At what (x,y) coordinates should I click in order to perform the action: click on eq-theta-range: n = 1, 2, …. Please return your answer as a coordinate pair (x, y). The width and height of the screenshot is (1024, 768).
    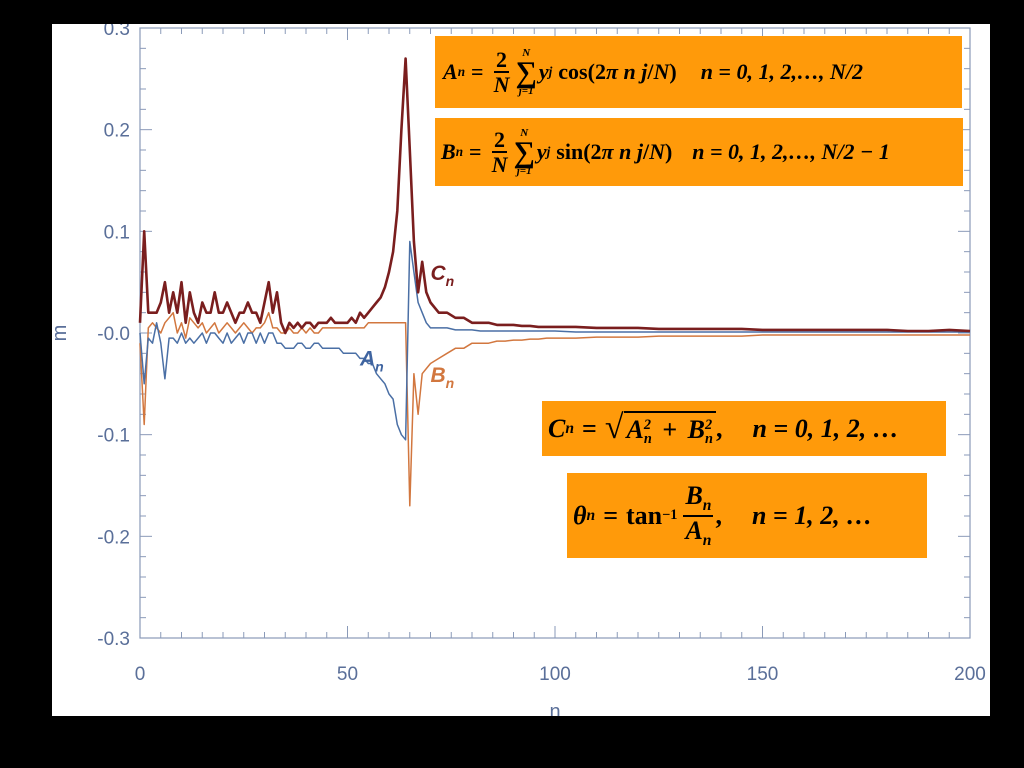
    Looking at the image, I should click on (812, 515).